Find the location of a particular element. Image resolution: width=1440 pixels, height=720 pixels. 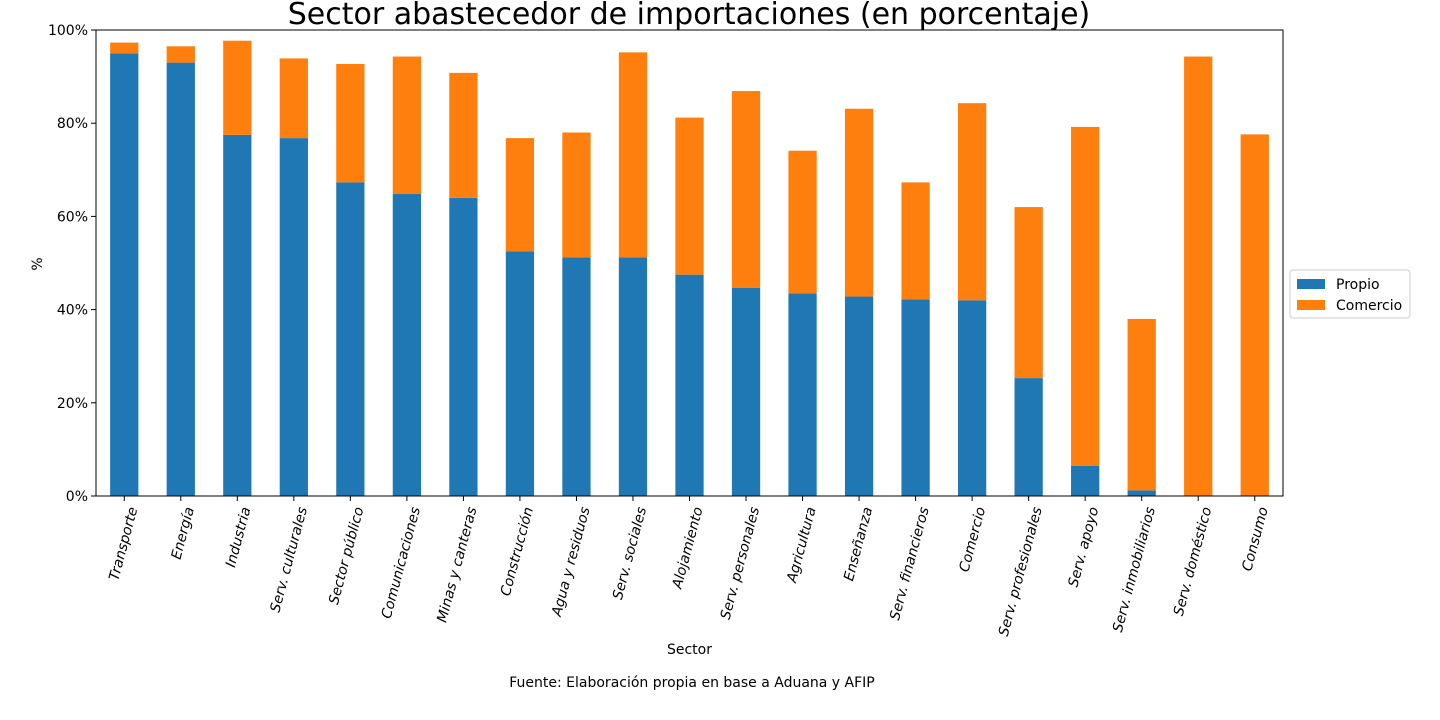

legend-label-comercio: Comercio is located at coordinates (1369, 306).